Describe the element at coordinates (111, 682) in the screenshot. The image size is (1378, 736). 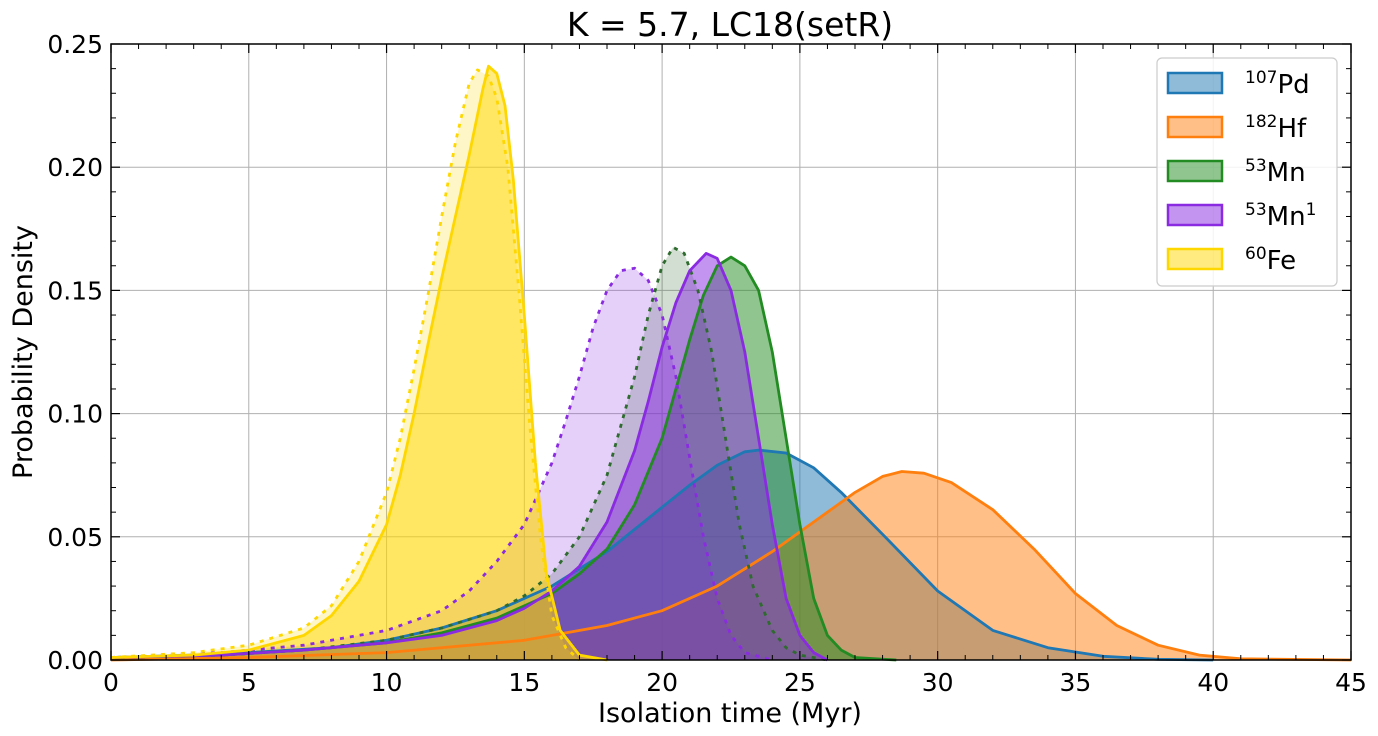
I see `x-tick-label: 0` at that location.